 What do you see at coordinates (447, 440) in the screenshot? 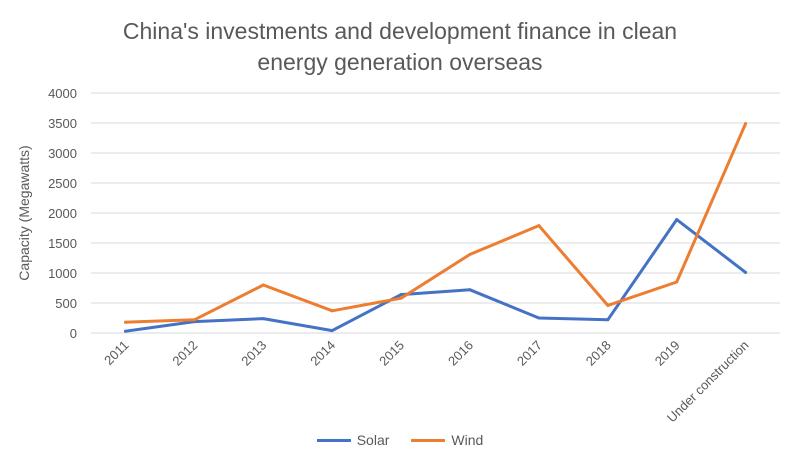
I see `legend-item-wind: Wind` at bounding box center [447, 440].